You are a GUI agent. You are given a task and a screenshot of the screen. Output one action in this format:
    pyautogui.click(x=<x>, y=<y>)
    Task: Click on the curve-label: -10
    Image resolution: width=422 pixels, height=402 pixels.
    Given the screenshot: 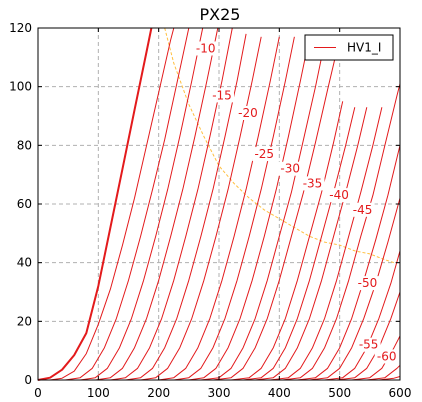 What is the action you would take?
    pyautogui.click(x=206, y=48)
    